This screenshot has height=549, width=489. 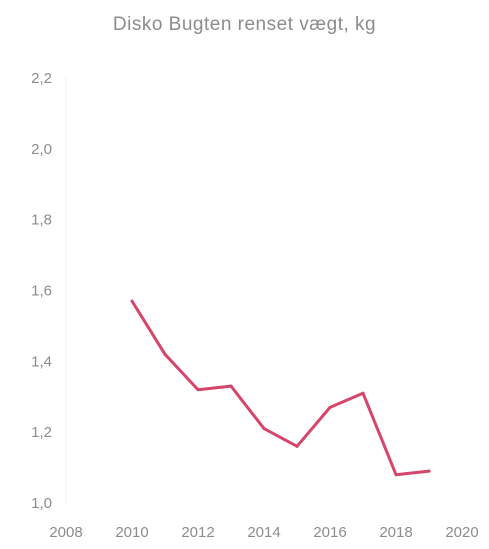 What do you see at coordinates (395, 532) in the screenshot?
I see `x-tick-label: 2018` at bounding box center [395, 532].